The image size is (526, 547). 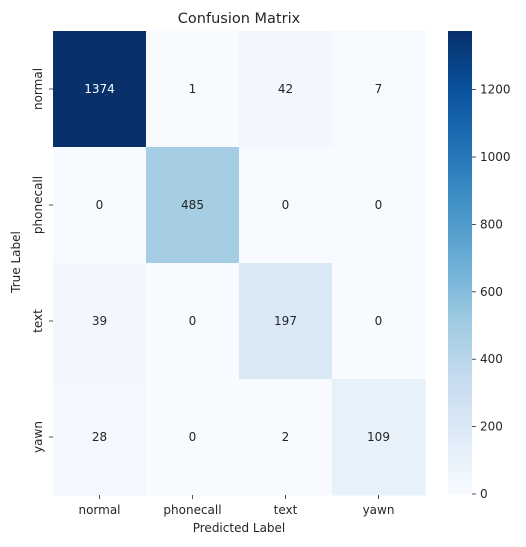 I want to click on x-tick-label: normal, so click(x=99, y=510).